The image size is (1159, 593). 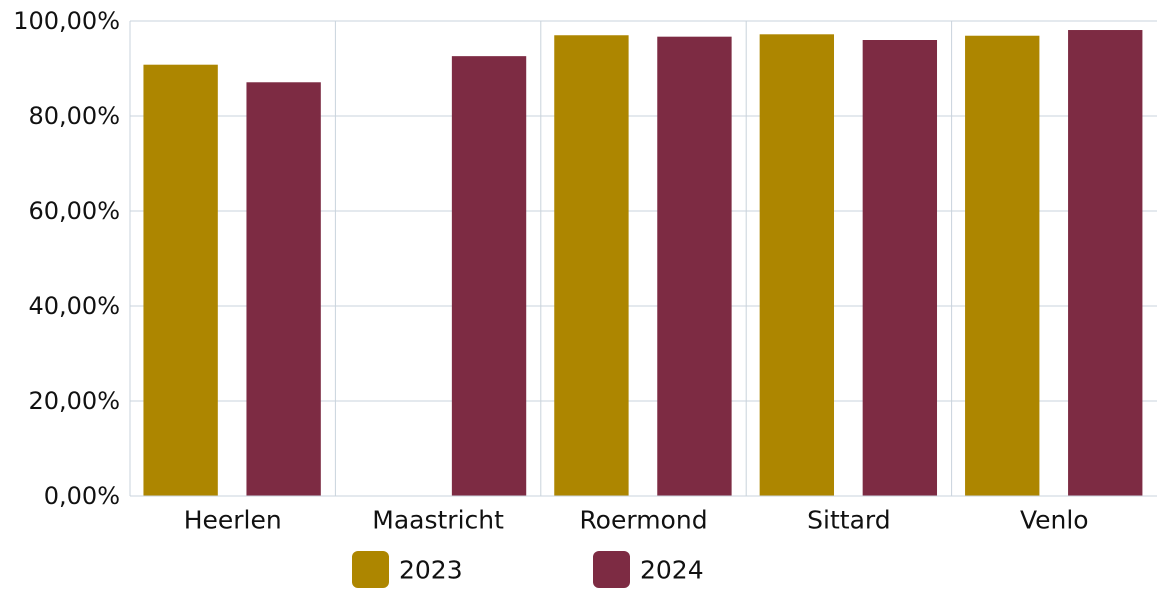 What do you see at coordinates (672, 570) in the screenshot?
I see `legend-label: 2024` at bounding box center [672, 570].